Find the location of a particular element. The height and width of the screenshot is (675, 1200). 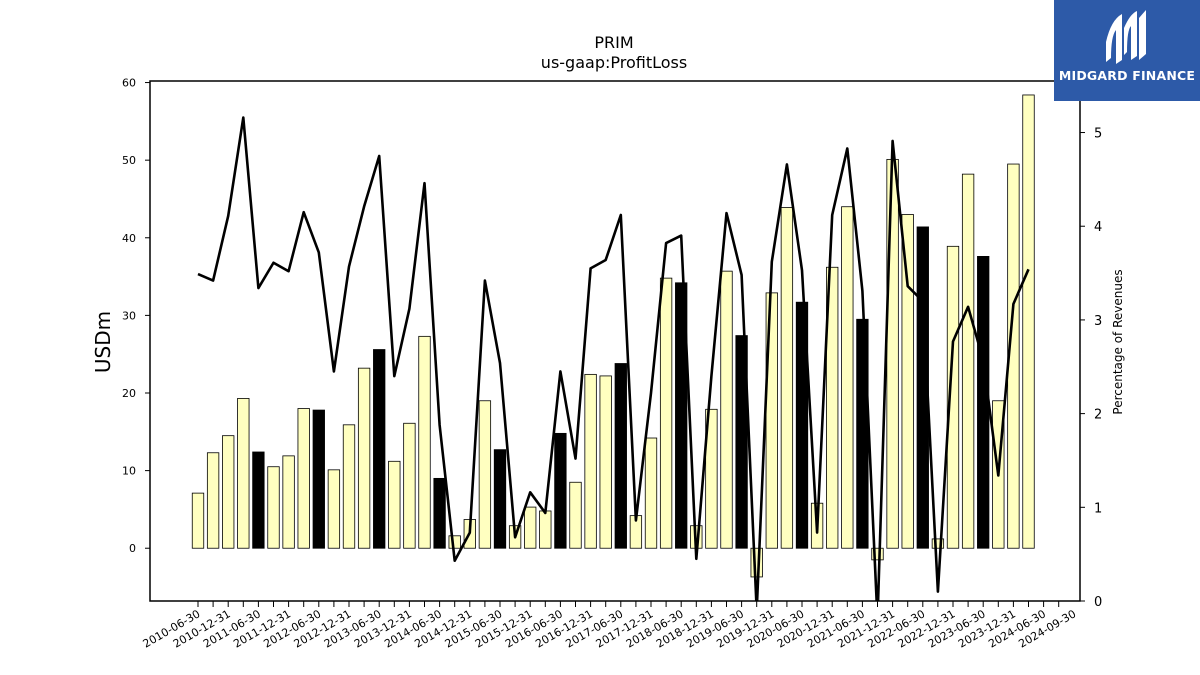

midgard-logo-icon is located at coordinates (1126, 37).